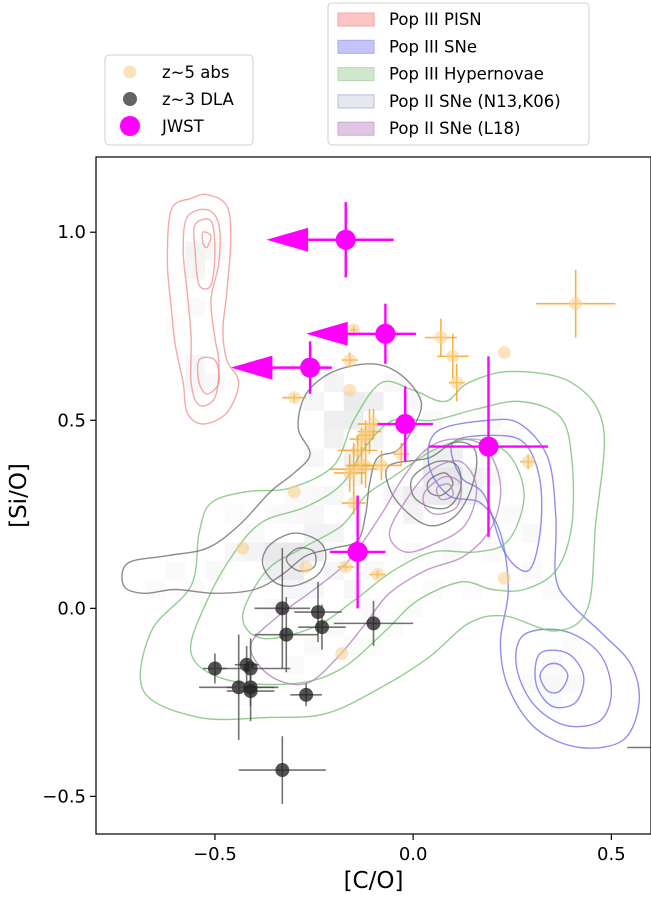 The height and width of the screenshot is (897, 651). Describe the element at coordinates (71, 420) in the screenshot. I see `y-tick-label: 0.5` at that location.